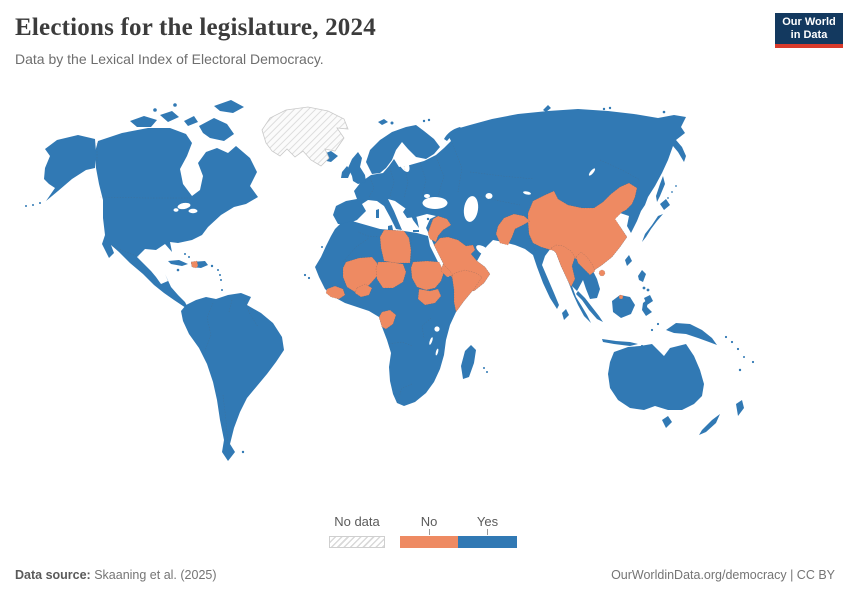  What do you see at coordinates (447, 270) in the screenshot?
I see `country-eritrea` at bounding box center [447, 270].